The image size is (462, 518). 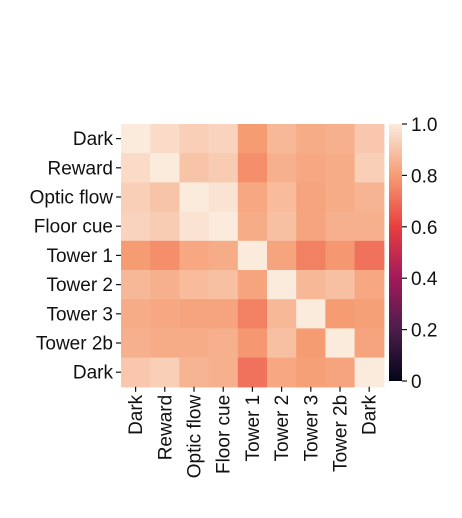 I want to click on colorbar: 0 0.2 0.4 0.6 0.8 1.0, so click(x=413, y=254).